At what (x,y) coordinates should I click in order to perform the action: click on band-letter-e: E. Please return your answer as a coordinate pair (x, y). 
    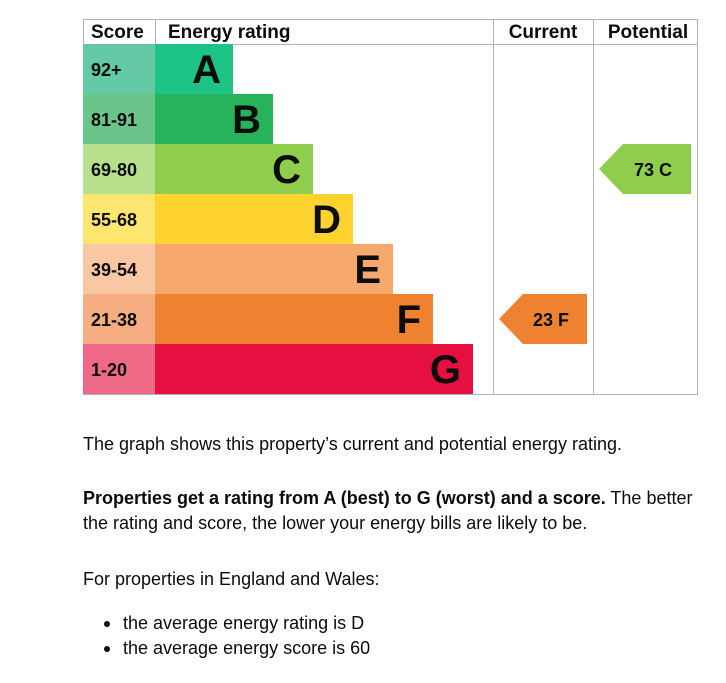
    Looking at the image, I should click on (367, 270).